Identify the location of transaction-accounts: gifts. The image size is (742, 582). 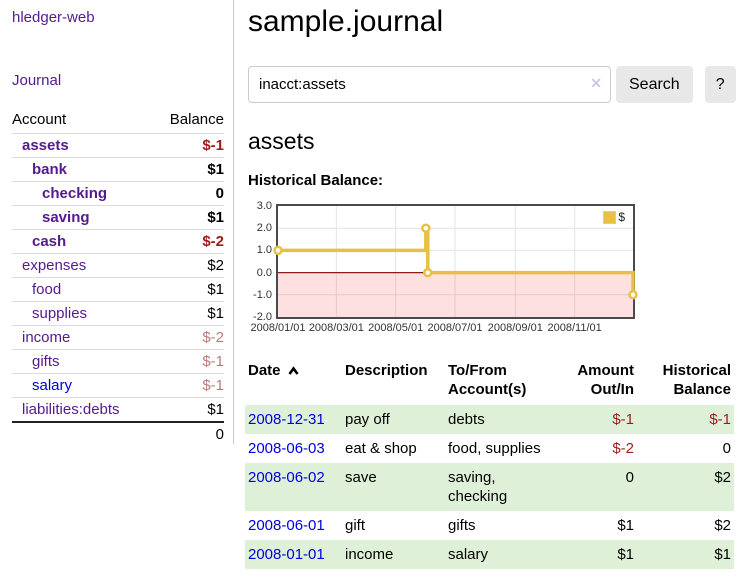
(462, 525).